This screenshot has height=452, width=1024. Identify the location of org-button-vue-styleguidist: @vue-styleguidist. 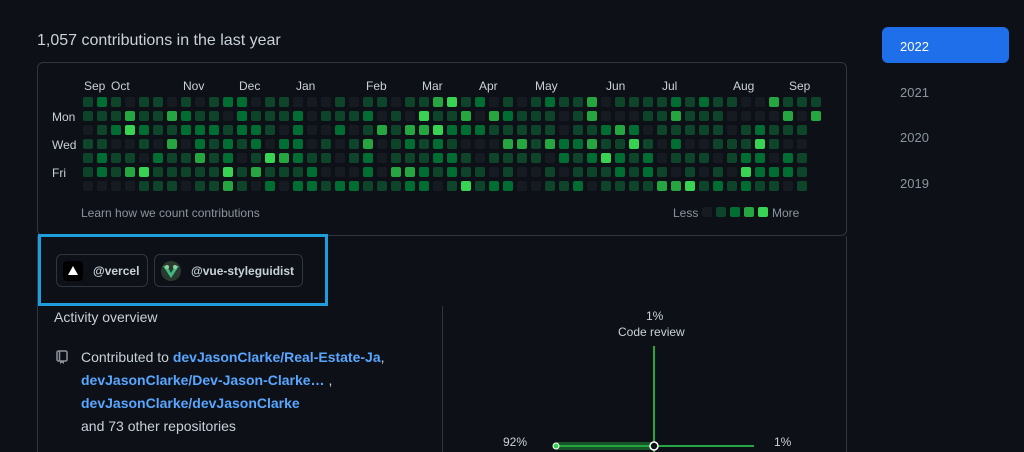
(229, 270).